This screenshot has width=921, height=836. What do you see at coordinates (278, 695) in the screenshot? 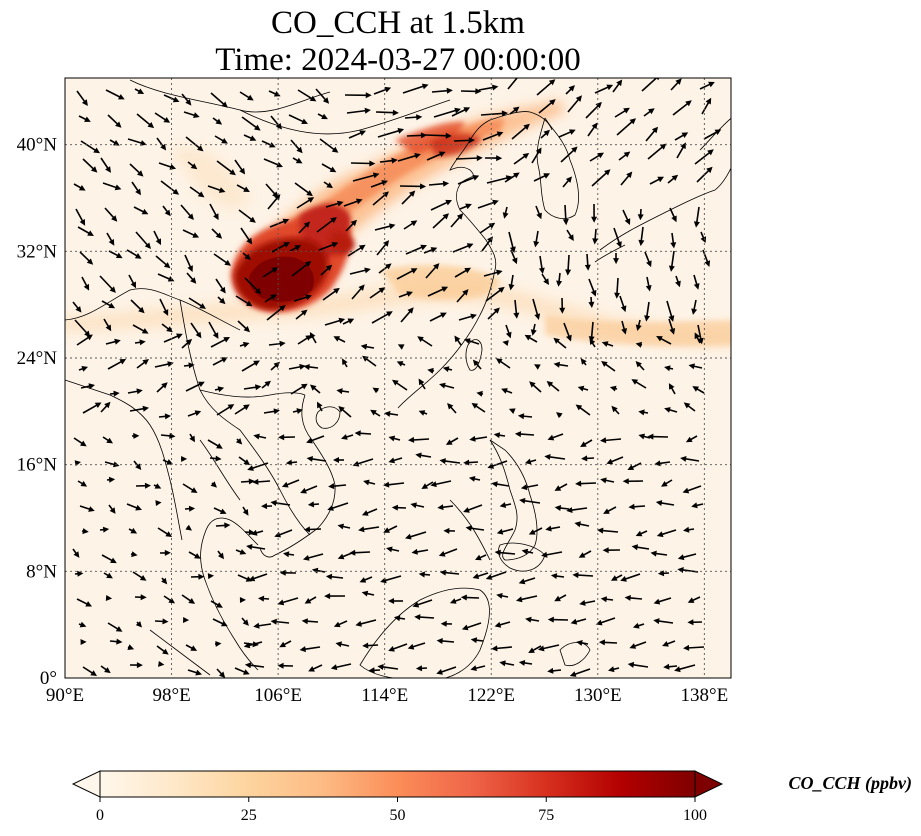
I see `lon-tick-label: 106°E` at bounding box center [278, 695].